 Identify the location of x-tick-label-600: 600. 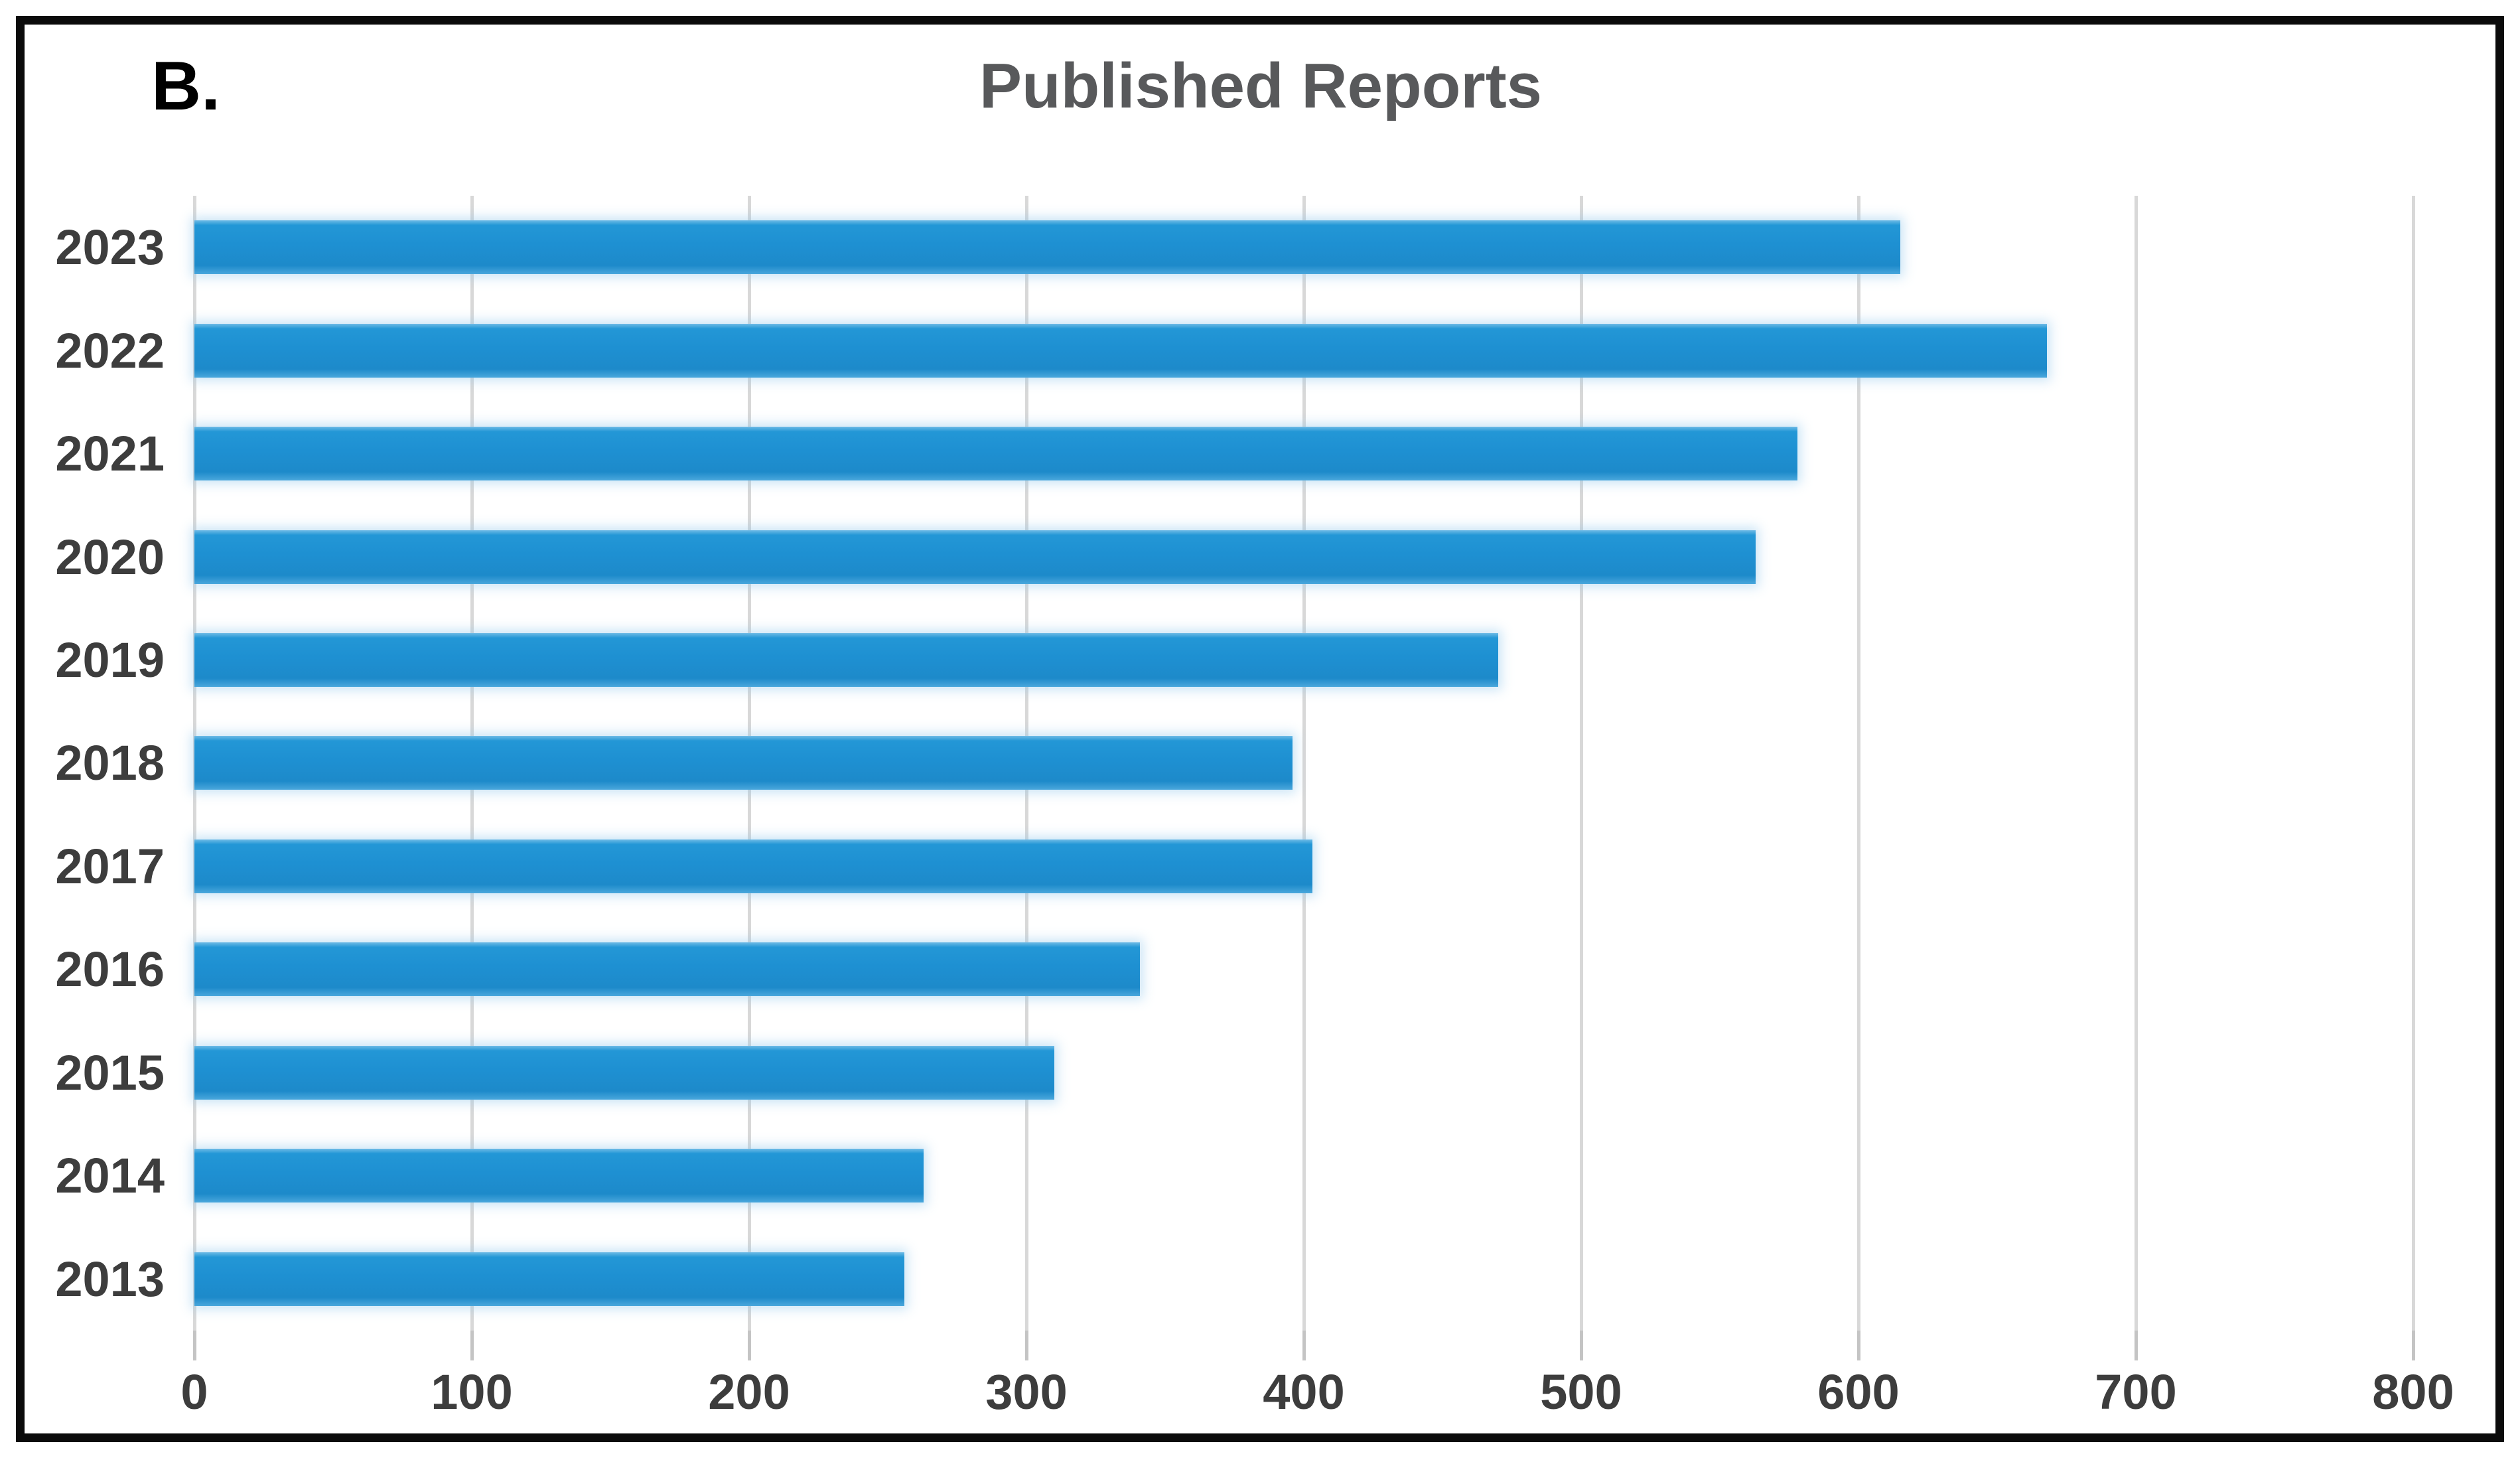
(1858, 1392).